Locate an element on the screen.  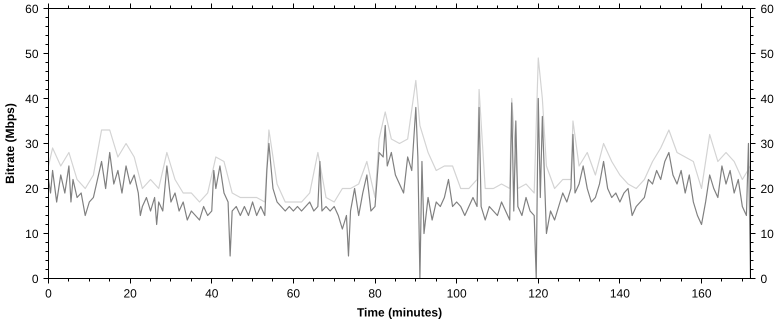
x-tick-label: 140 is located at coordinates (620, 293).